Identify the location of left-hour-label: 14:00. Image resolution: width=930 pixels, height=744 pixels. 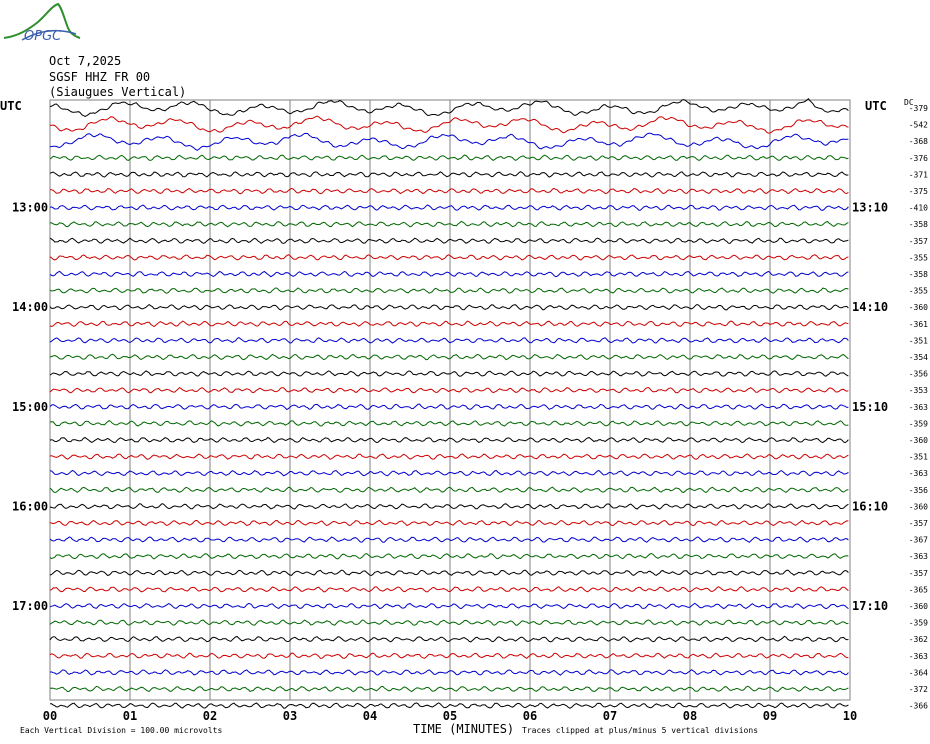
(30, 307).